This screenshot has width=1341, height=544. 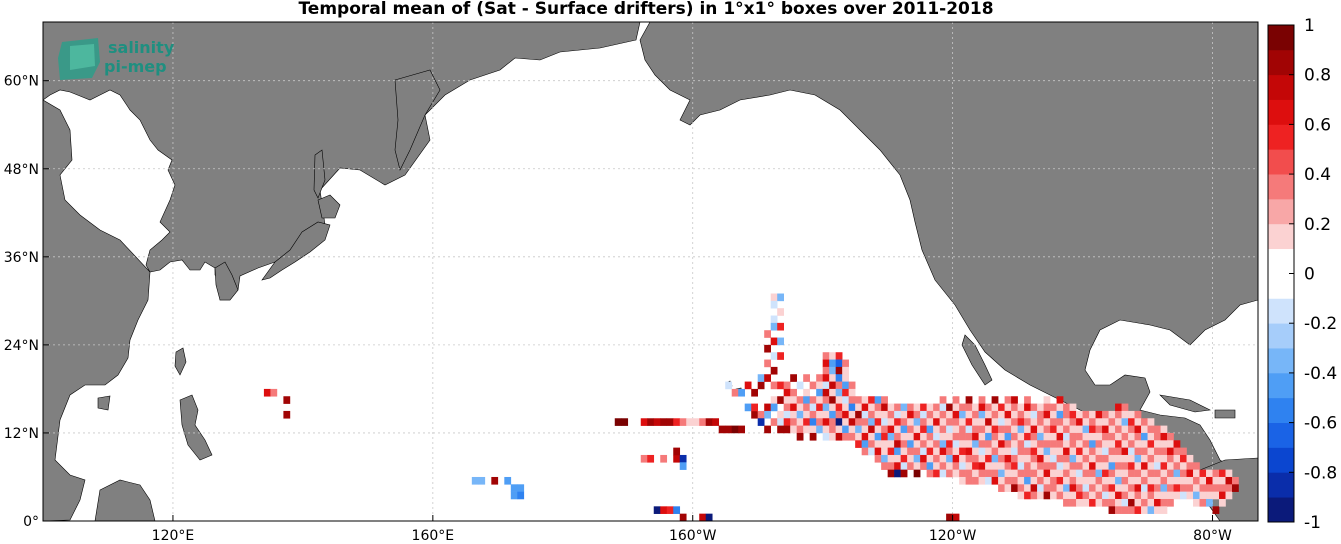 I want to click on y-tick-label: 12°N, so click(x=21, y=434).